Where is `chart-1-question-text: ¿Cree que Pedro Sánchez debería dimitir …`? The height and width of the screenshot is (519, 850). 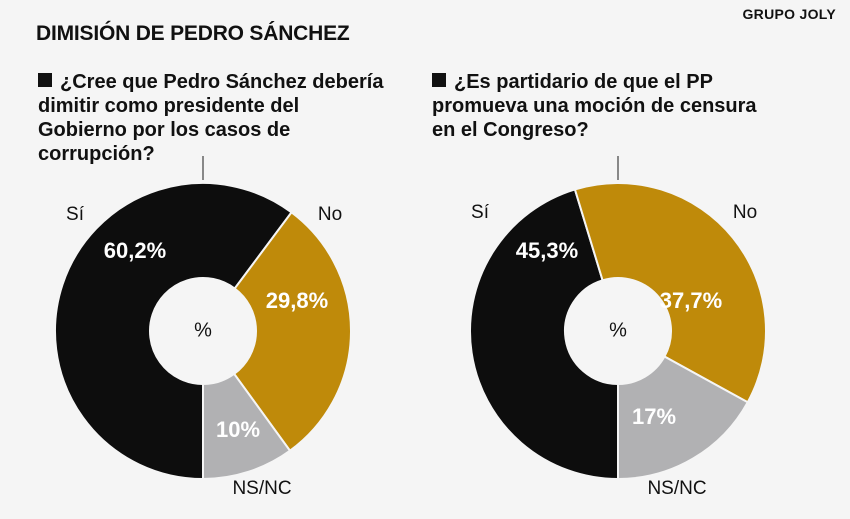
chart-1-question-text: ¿Cree que Pedro Sánchez debería dimitir … is located at coordinates (211, 118).